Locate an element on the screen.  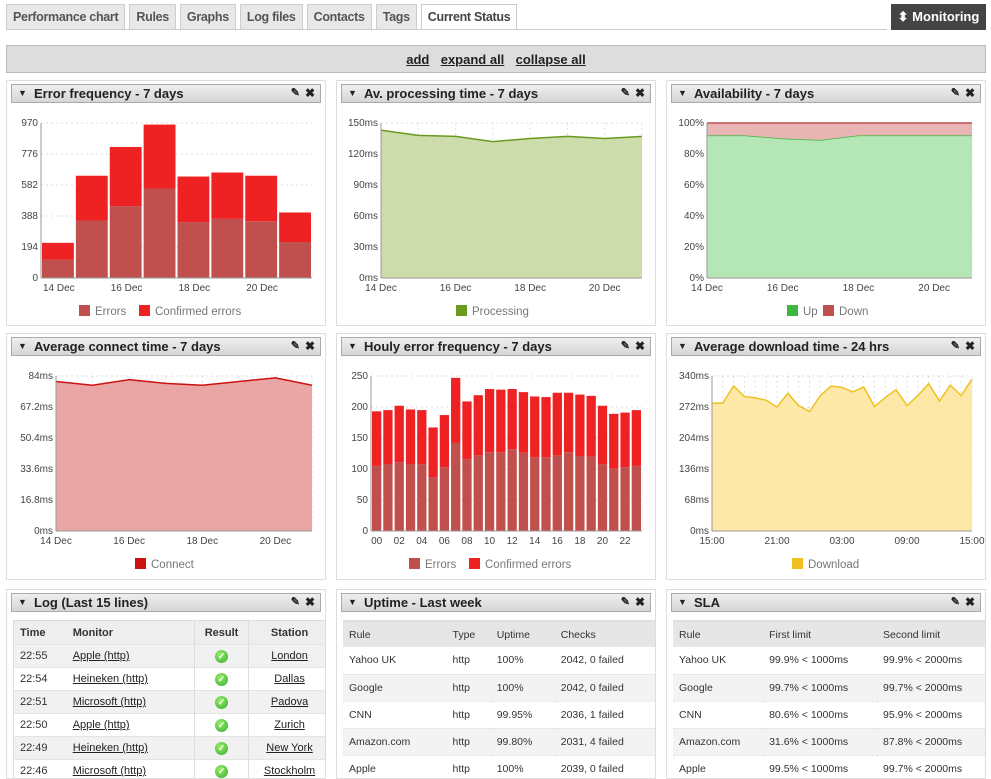
tab-current-status: Current Status is located at coordinates (469, 17).